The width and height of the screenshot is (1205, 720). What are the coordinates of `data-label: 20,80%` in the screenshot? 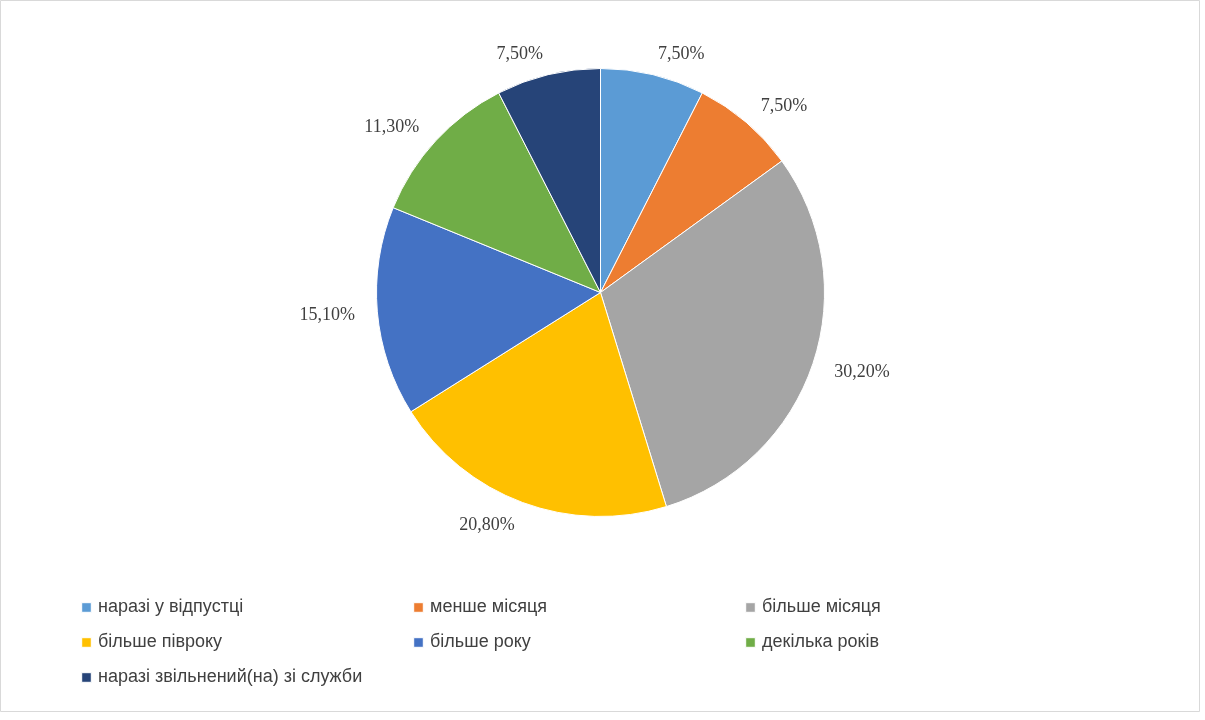 It's located at (487, 523).